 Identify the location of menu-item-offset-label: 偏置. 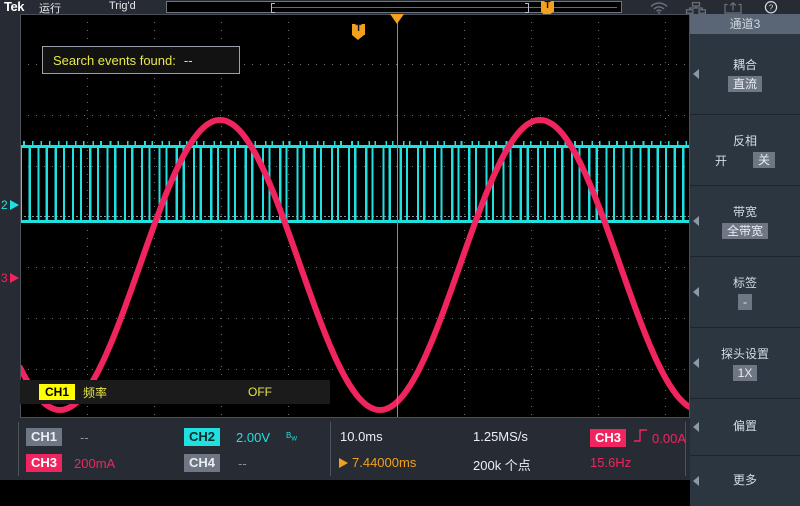
(744, 426).